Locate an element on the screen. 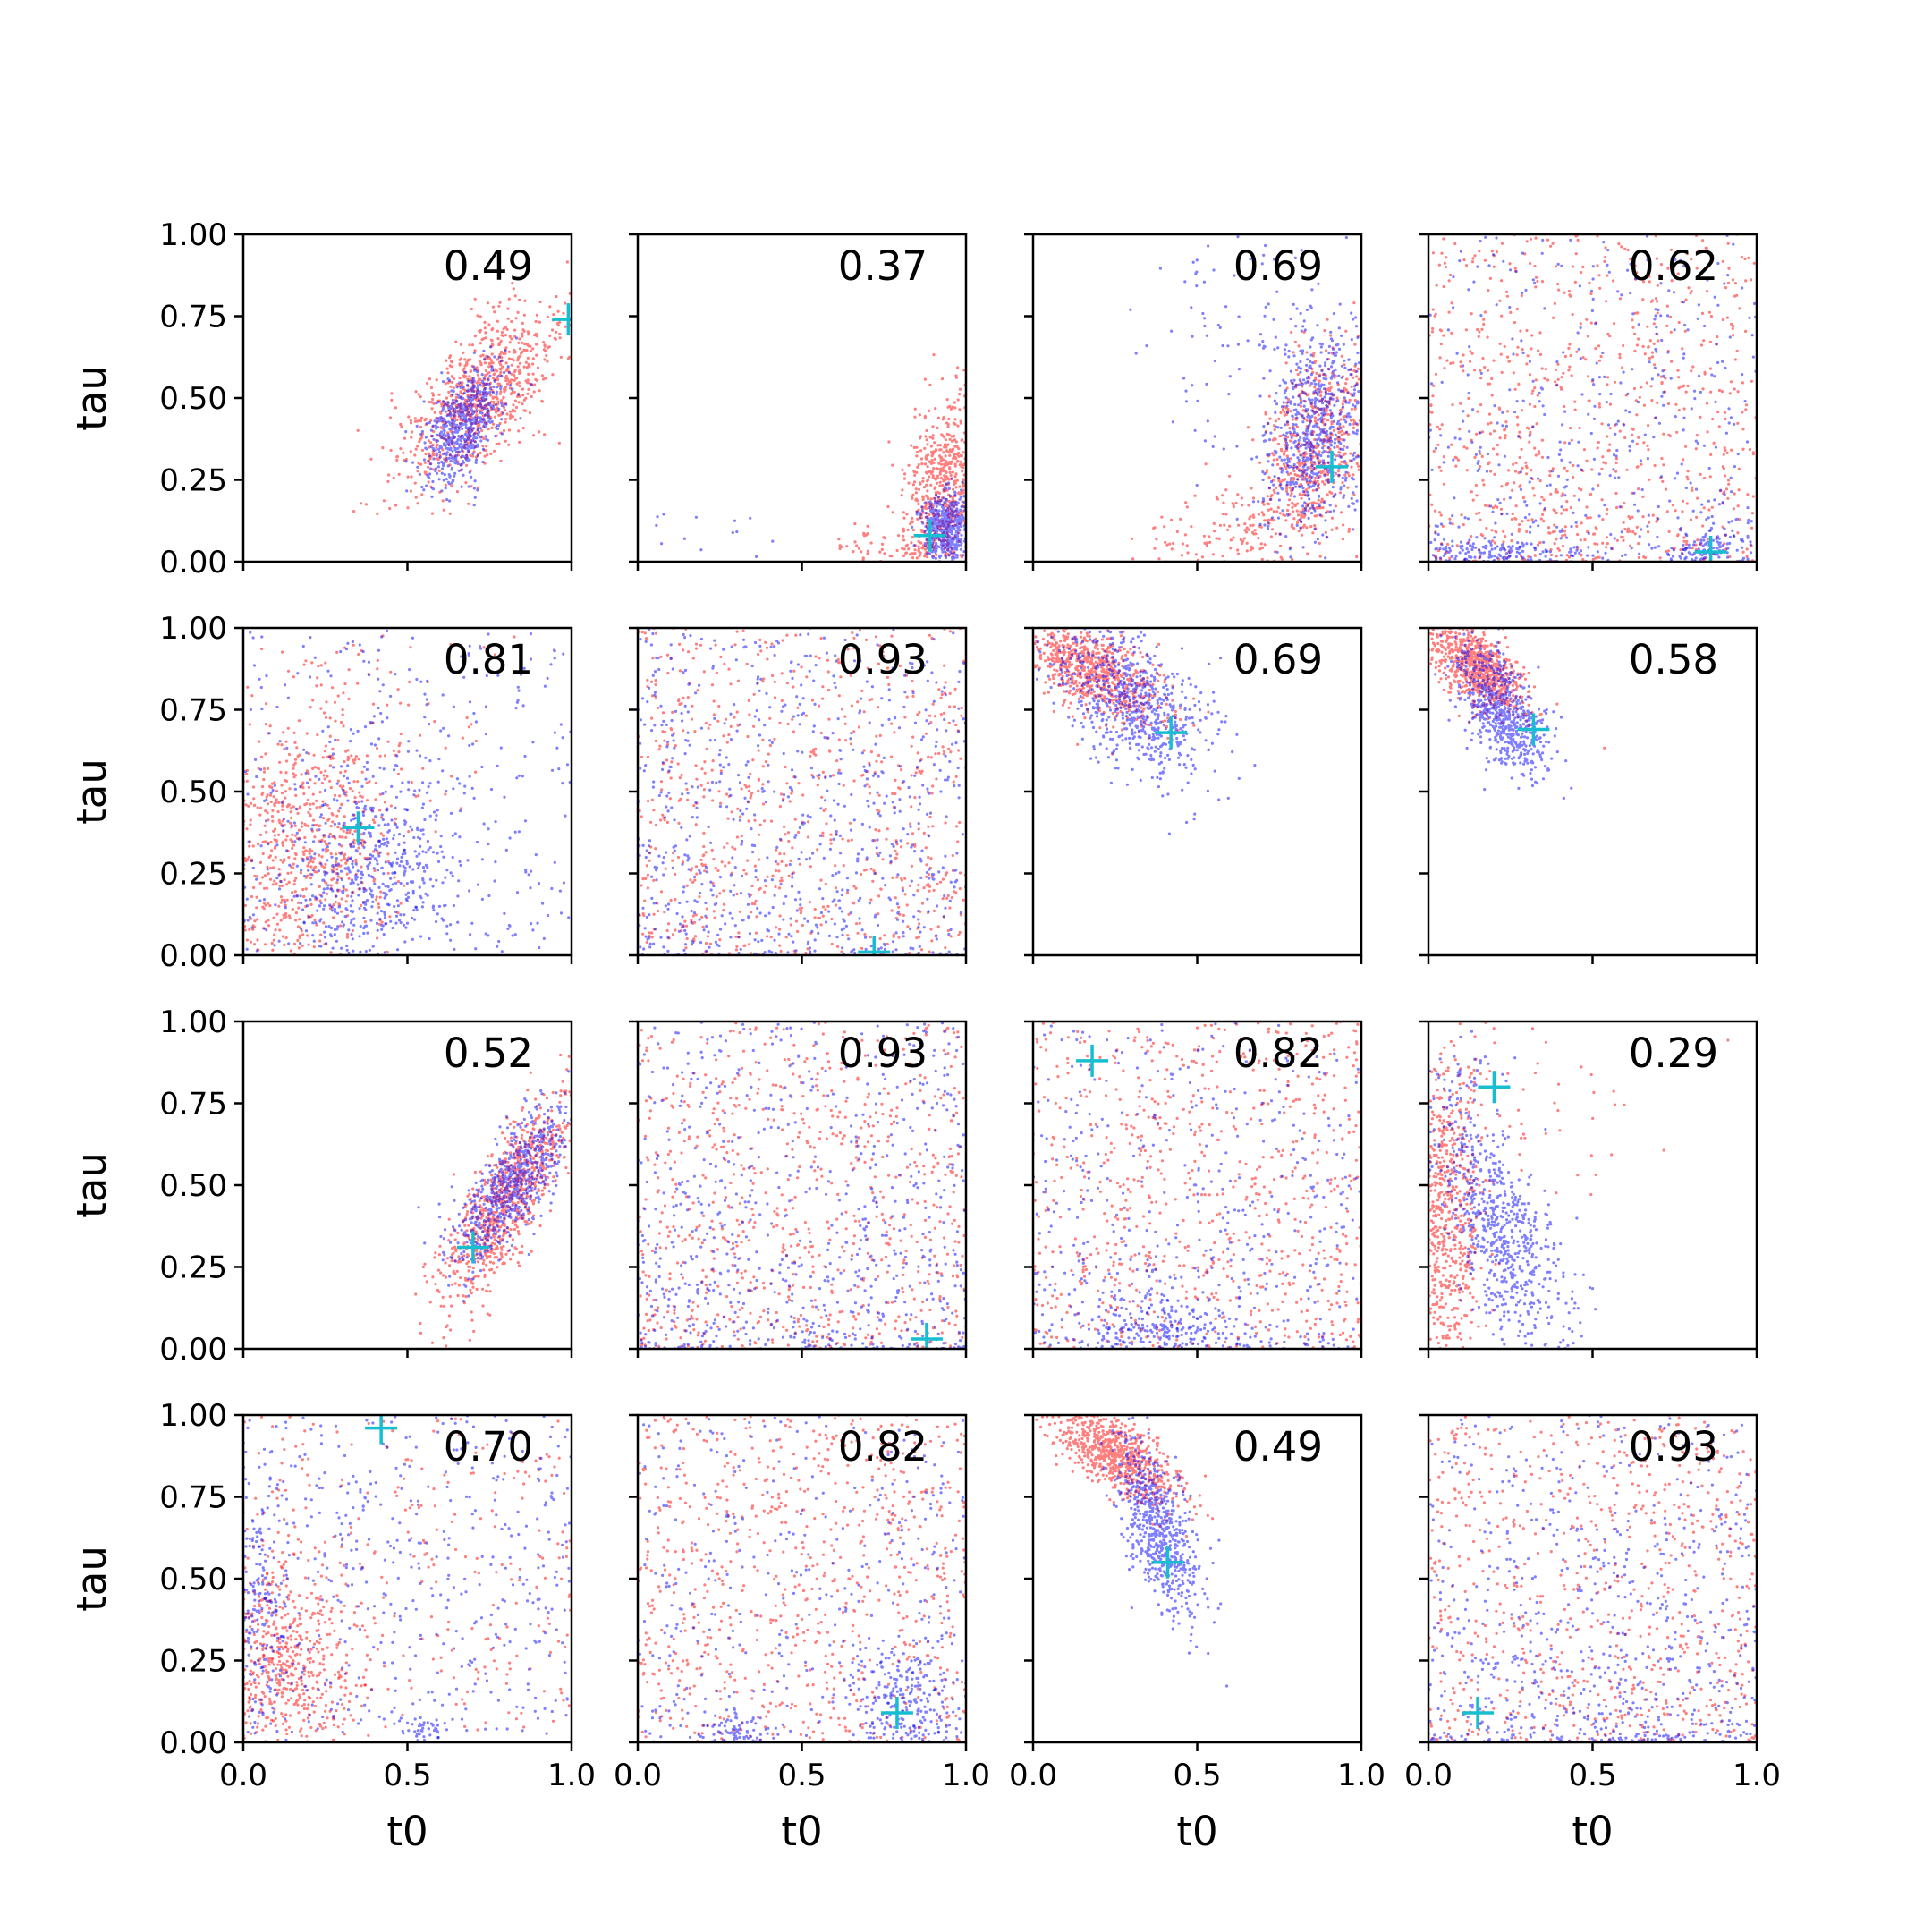 The image size is (1932, 1932). annotation-label: 0.58 is located at coordinates (1673, 659).